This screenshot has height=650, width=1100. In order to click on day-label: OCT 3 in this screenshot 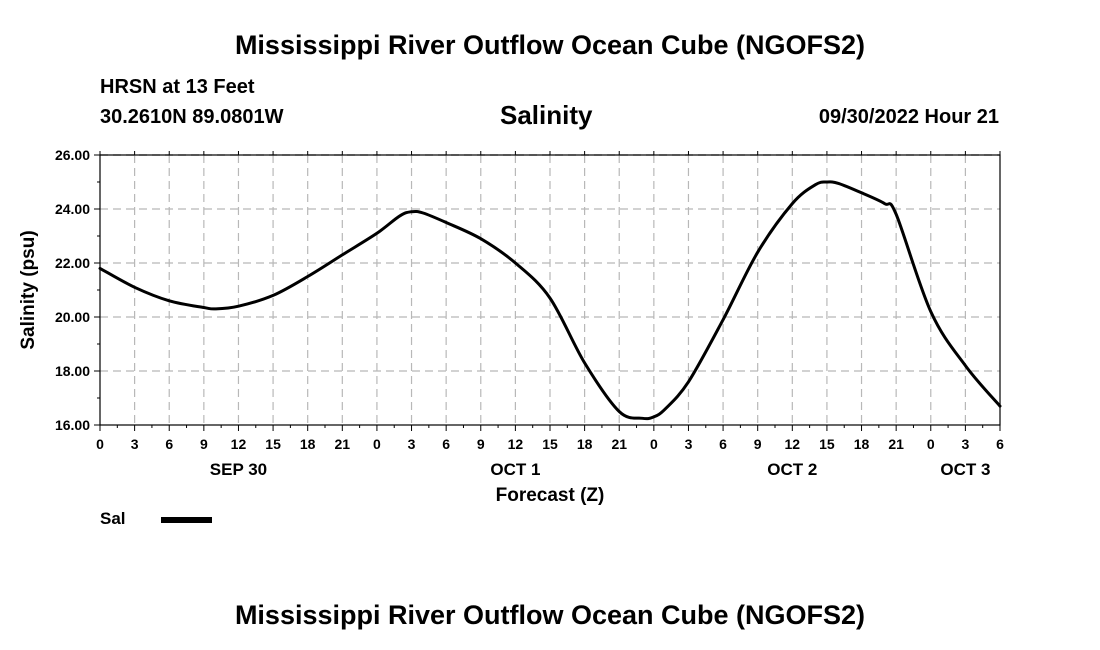, I will do `click(965, 469)`.